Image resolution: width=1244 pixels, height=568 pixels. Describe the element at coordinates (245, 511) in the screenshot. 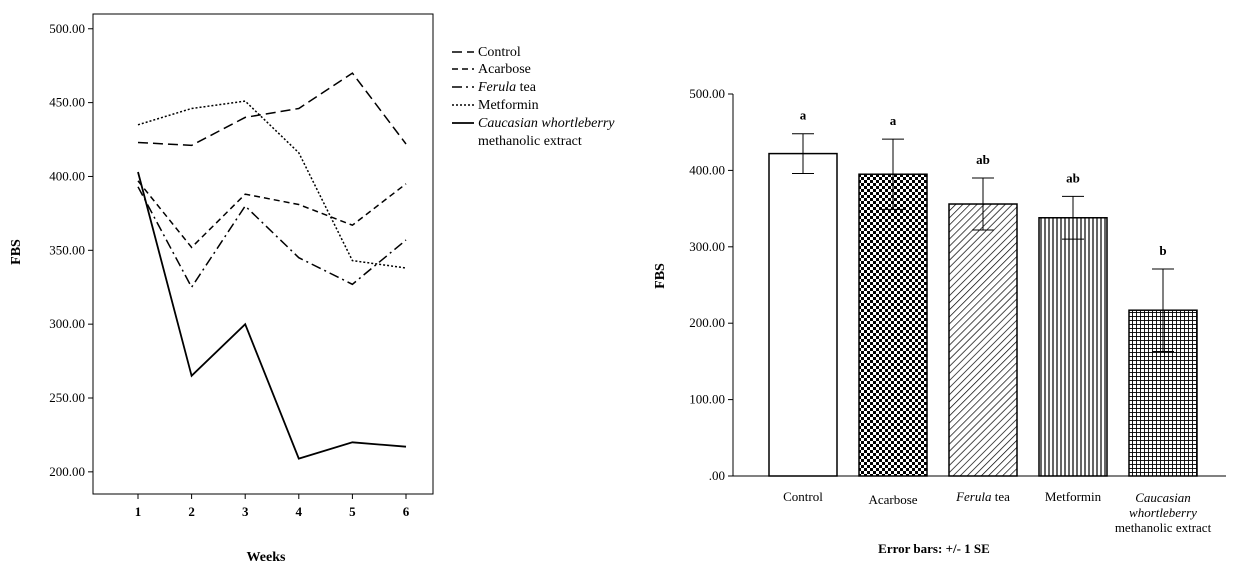

I see `x-tick-label: 3` at that location.